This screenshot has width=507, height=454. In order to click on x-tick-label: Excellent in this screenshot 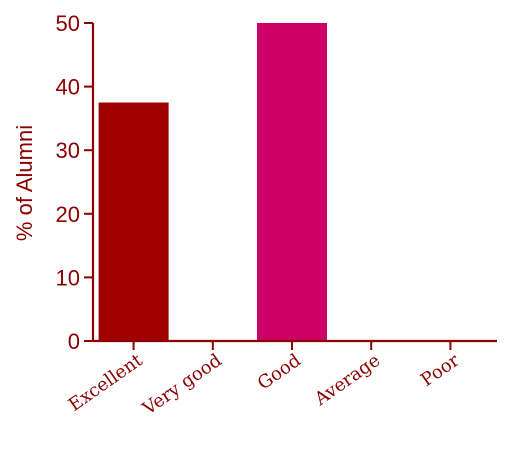, I will do `click(106, 382)`.